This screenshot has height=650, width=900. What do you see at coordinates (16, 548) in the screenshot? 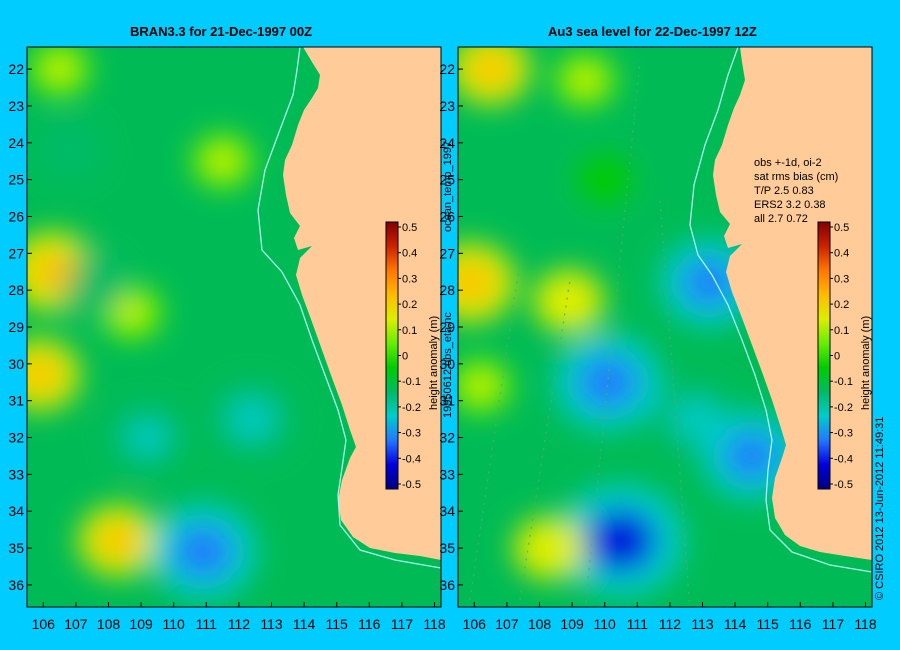
I see `lat-tick-label: 35` at bounding box center [16, 548].